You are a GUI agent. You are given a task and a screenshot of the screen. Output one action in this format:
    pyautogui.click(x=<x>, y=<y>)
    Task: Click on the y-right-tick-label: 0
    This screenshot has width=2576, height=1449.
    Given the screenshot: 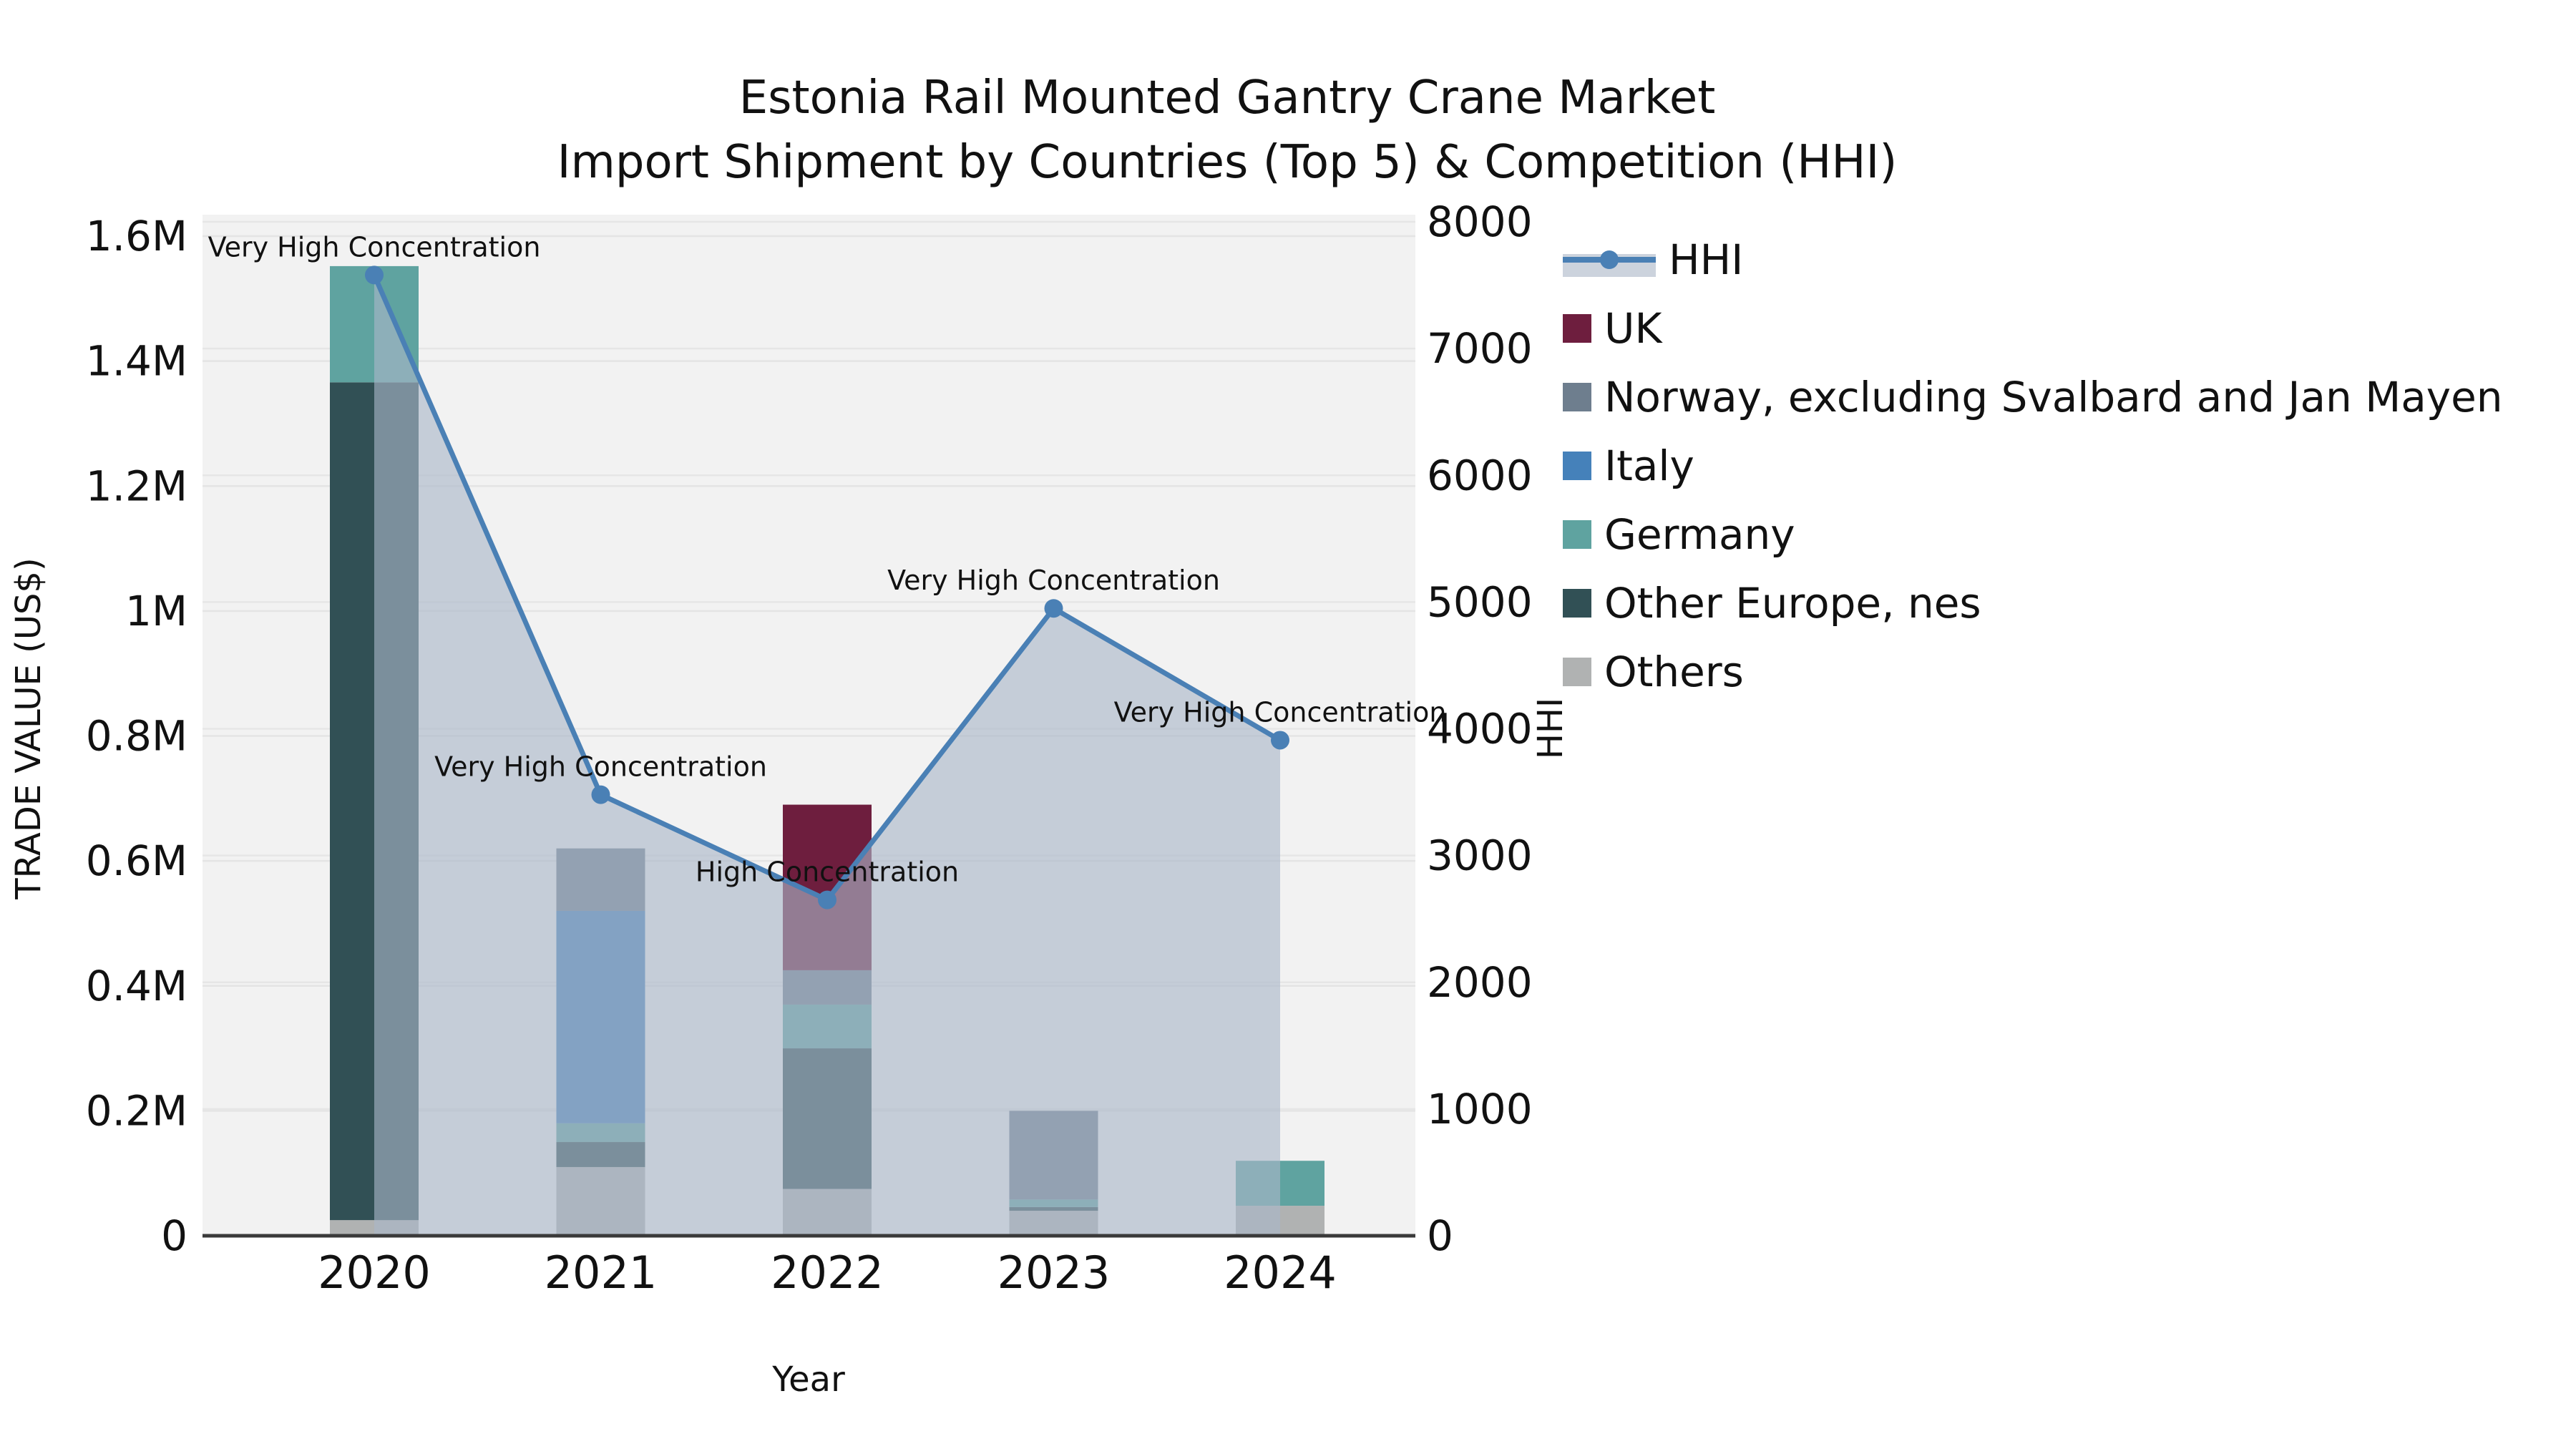 What is the action you would take?
    pyautogui.click(x=1440, y=1235)
    